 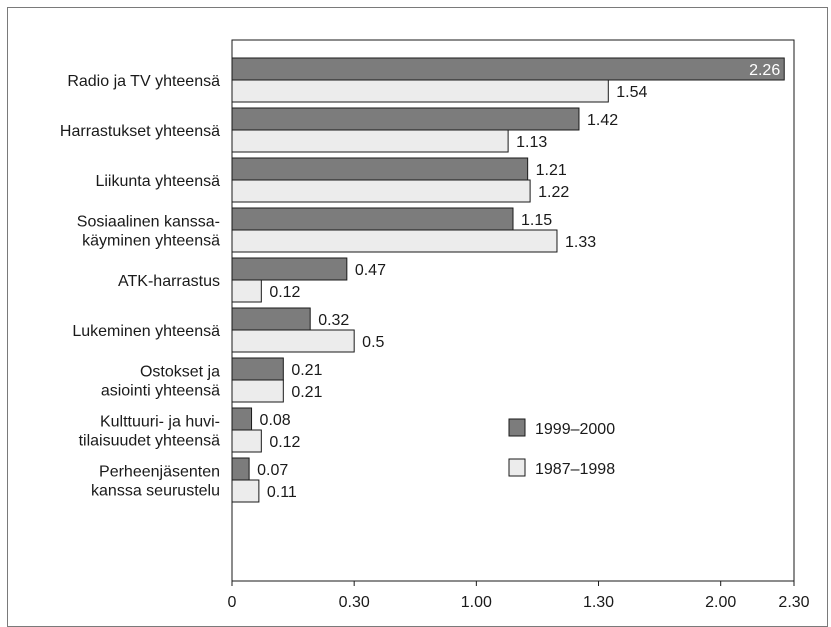 What do you see at coordinates (531, 142) in the screenshot?
I see `data-label: 1.13` at bounding box center [531, 142].